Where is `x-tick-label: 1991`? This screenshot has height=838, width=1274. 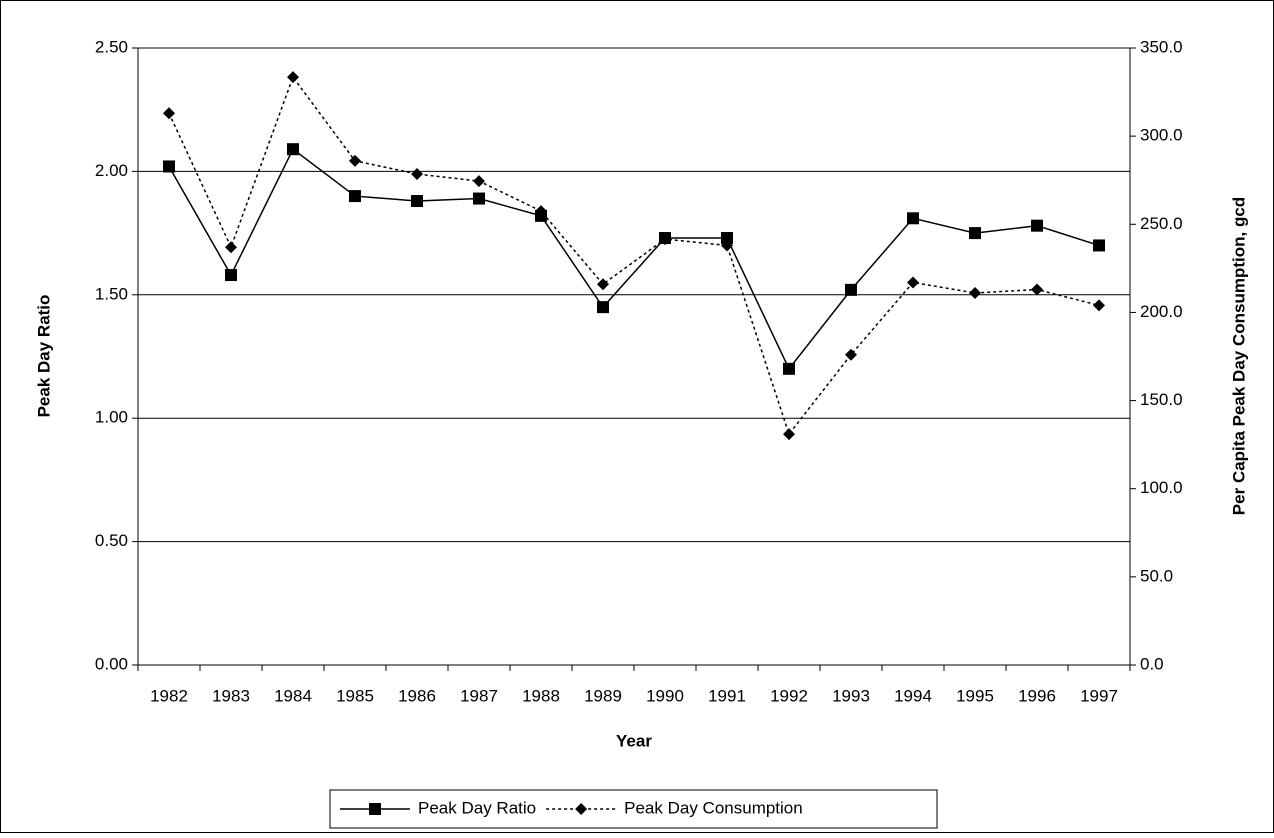
x-tick-label: 1991 is located at coordinates (727, 695).